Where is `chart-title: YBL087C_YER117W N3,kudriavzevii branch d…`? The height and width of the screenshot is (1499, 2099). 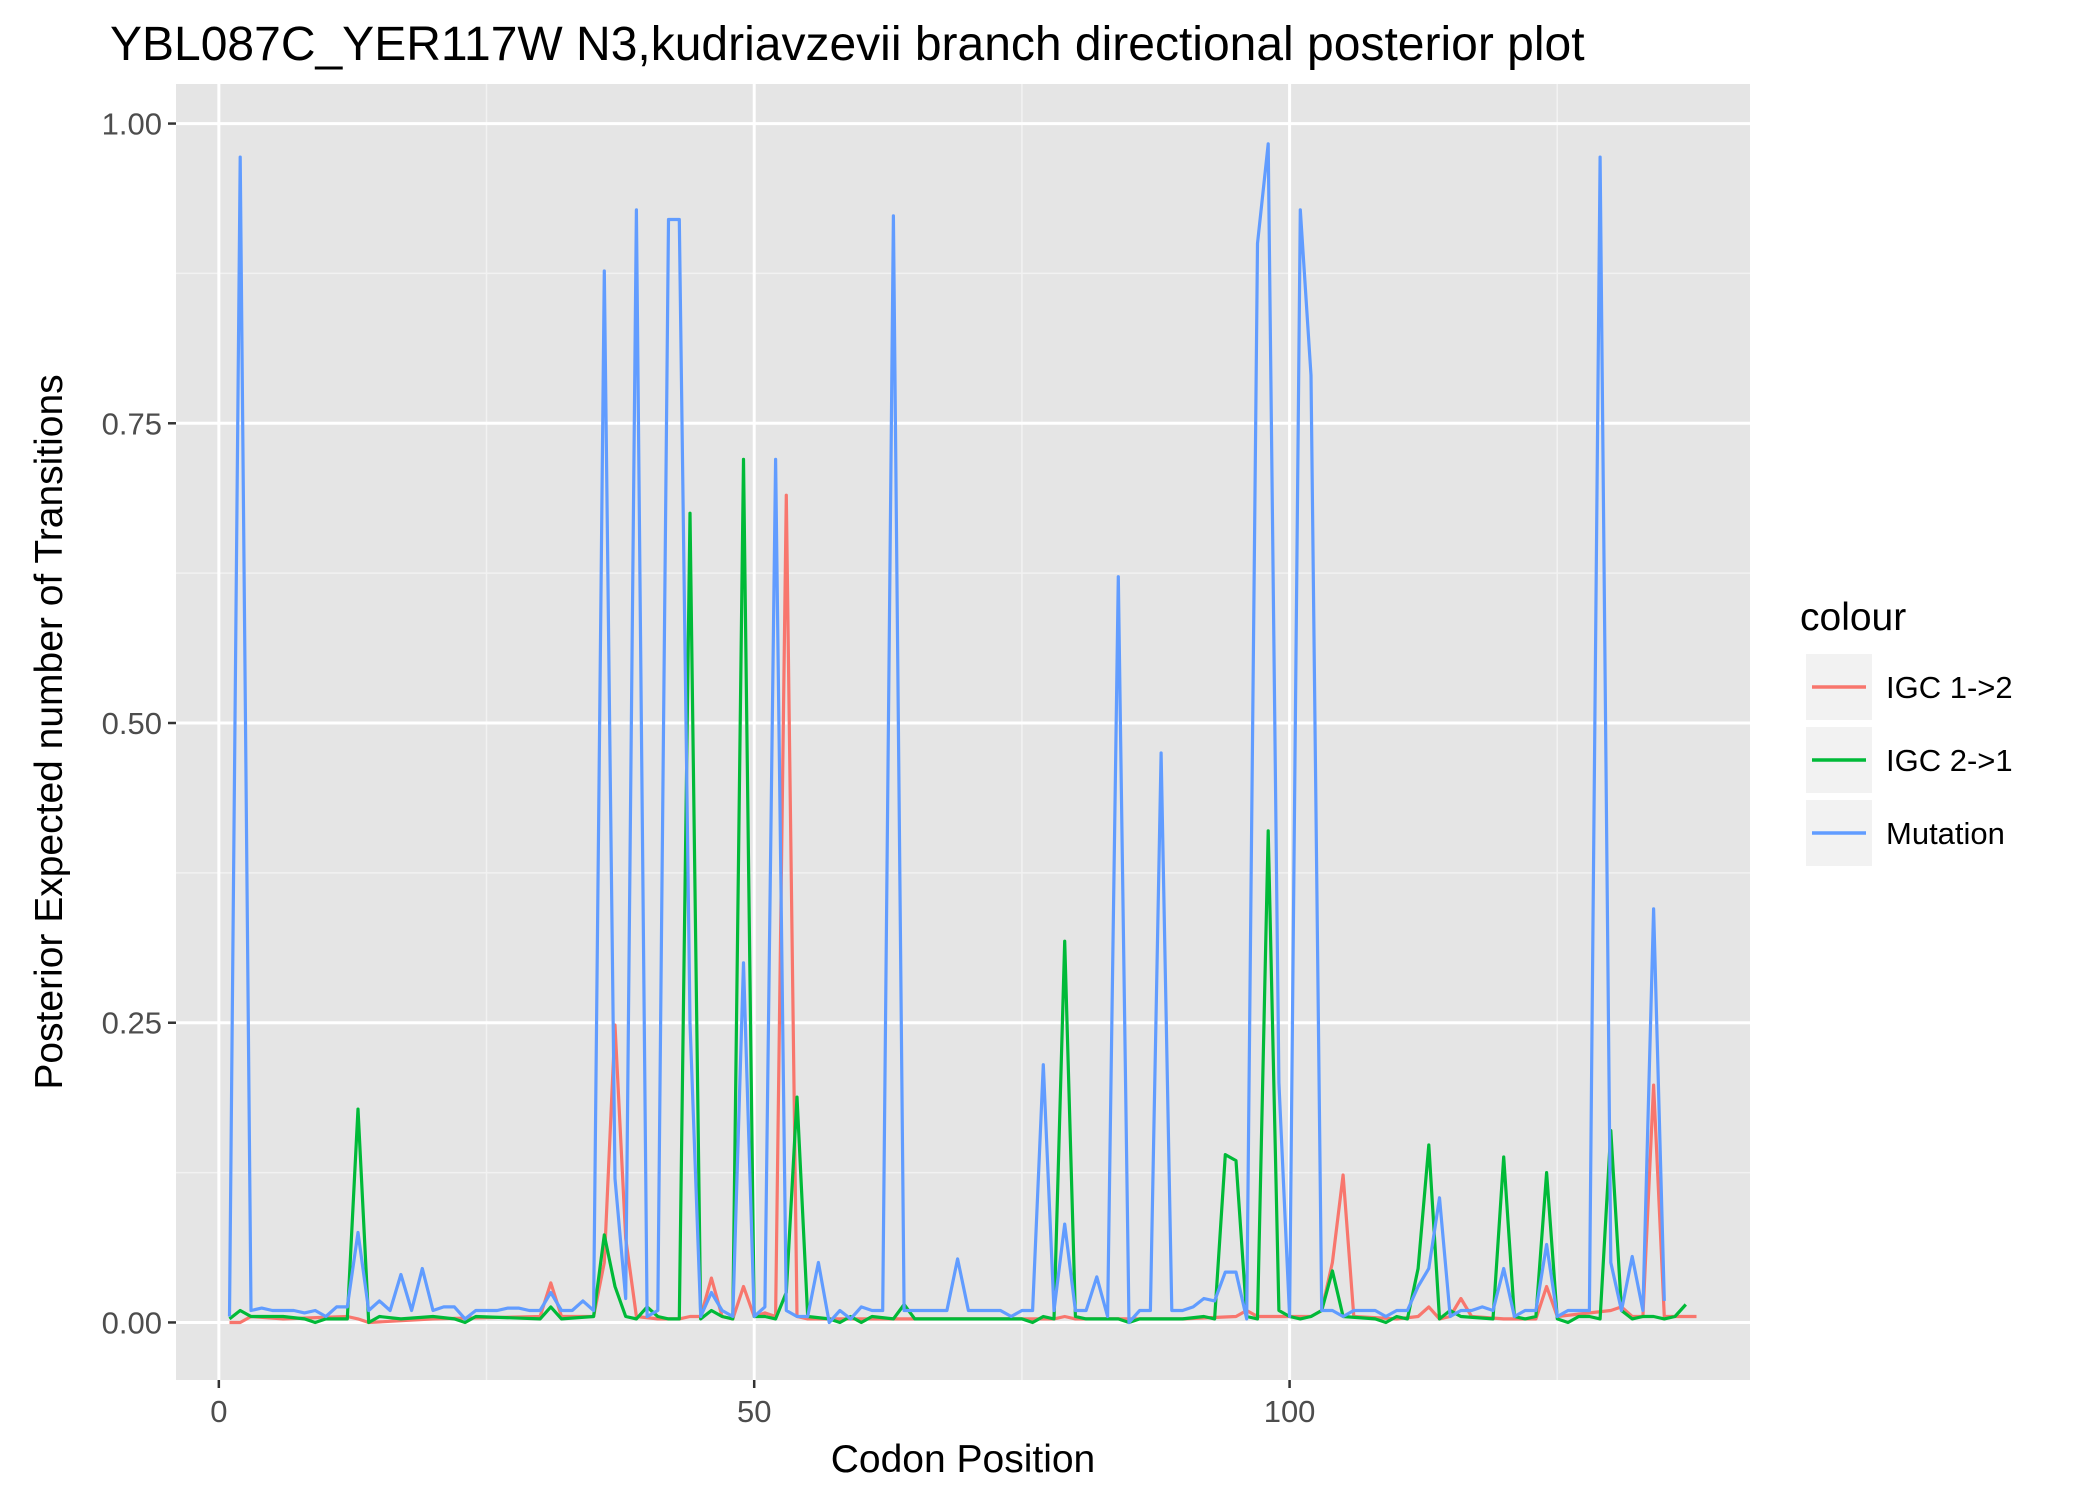 chart-title: YBL087C_YER117W N3,kudriavzevii branch d… is located at coordinates (847, 44).